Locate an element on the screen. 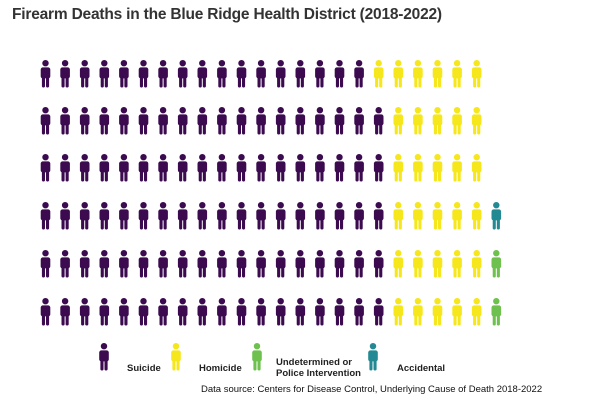  person-icon-accidental is located at coordinates (496, 216).